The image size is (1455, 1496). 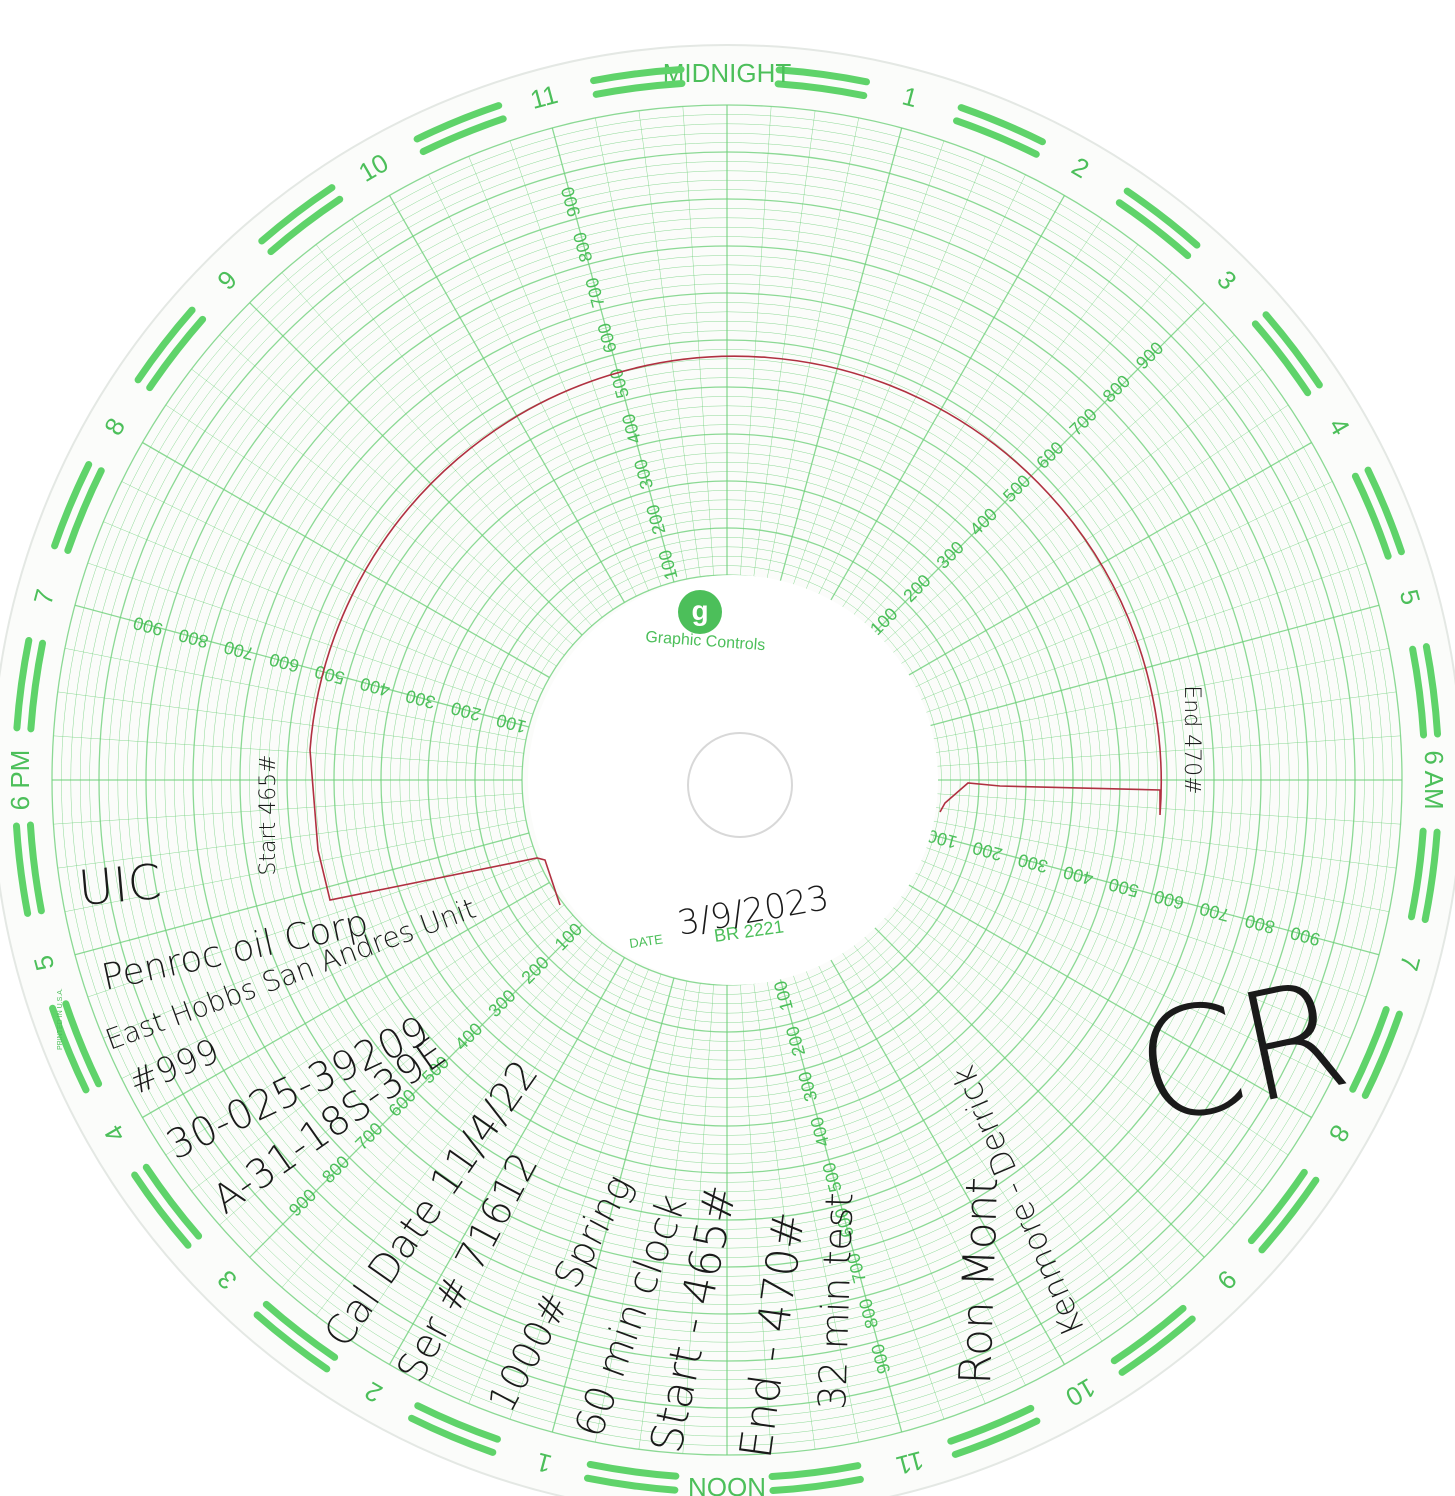 I want to click on note-line: 32 min test, so click(x=836, y=1301).